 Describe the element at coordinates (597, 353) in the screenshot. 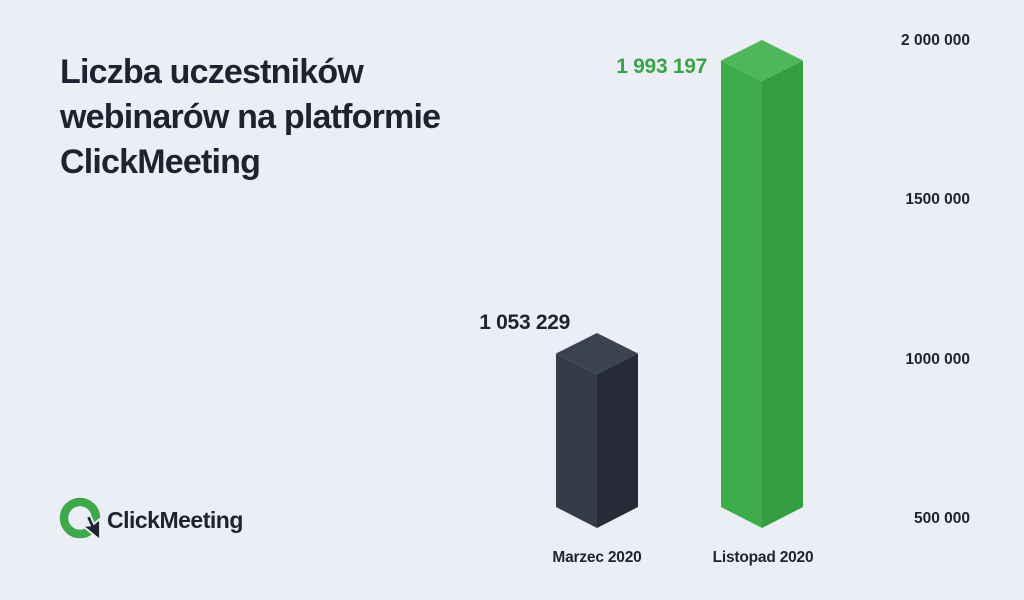

I see `bar-marzec-top-face` at that location.